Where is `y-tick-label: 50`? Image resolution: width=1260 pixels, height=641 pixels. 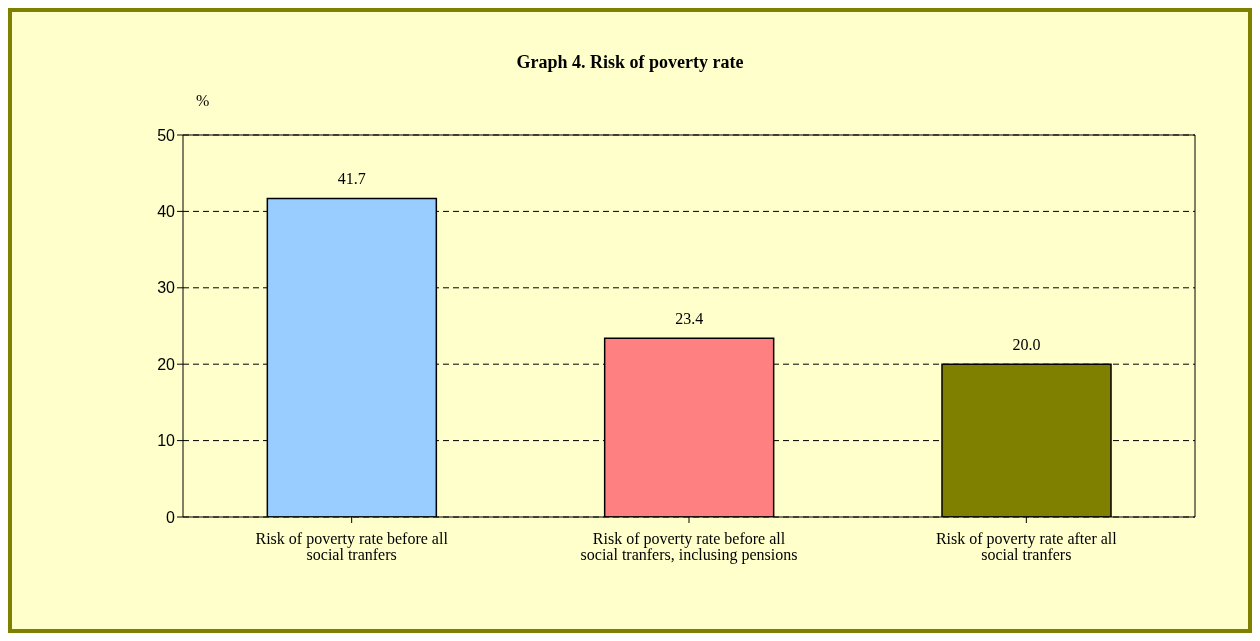 y-tick-label: 50 is located at coordinates (166, 135).